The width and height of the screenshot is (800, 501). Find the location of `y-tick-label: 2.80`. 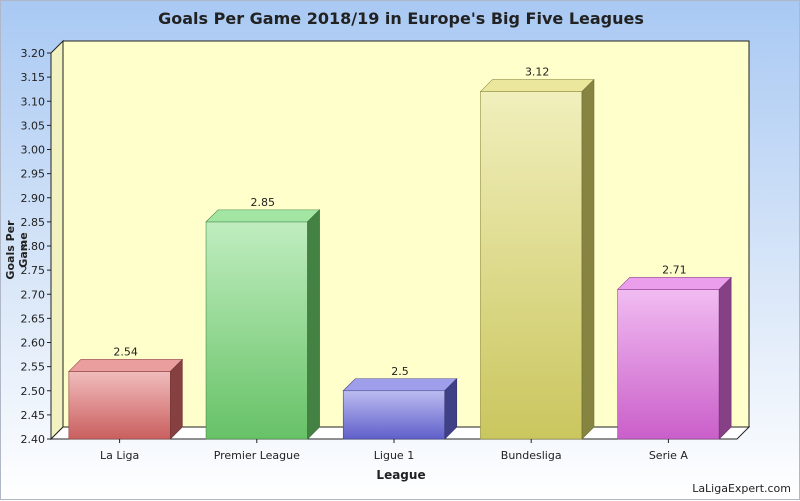

y-tick-label: 2.80 is located at coordinates (33, 246).